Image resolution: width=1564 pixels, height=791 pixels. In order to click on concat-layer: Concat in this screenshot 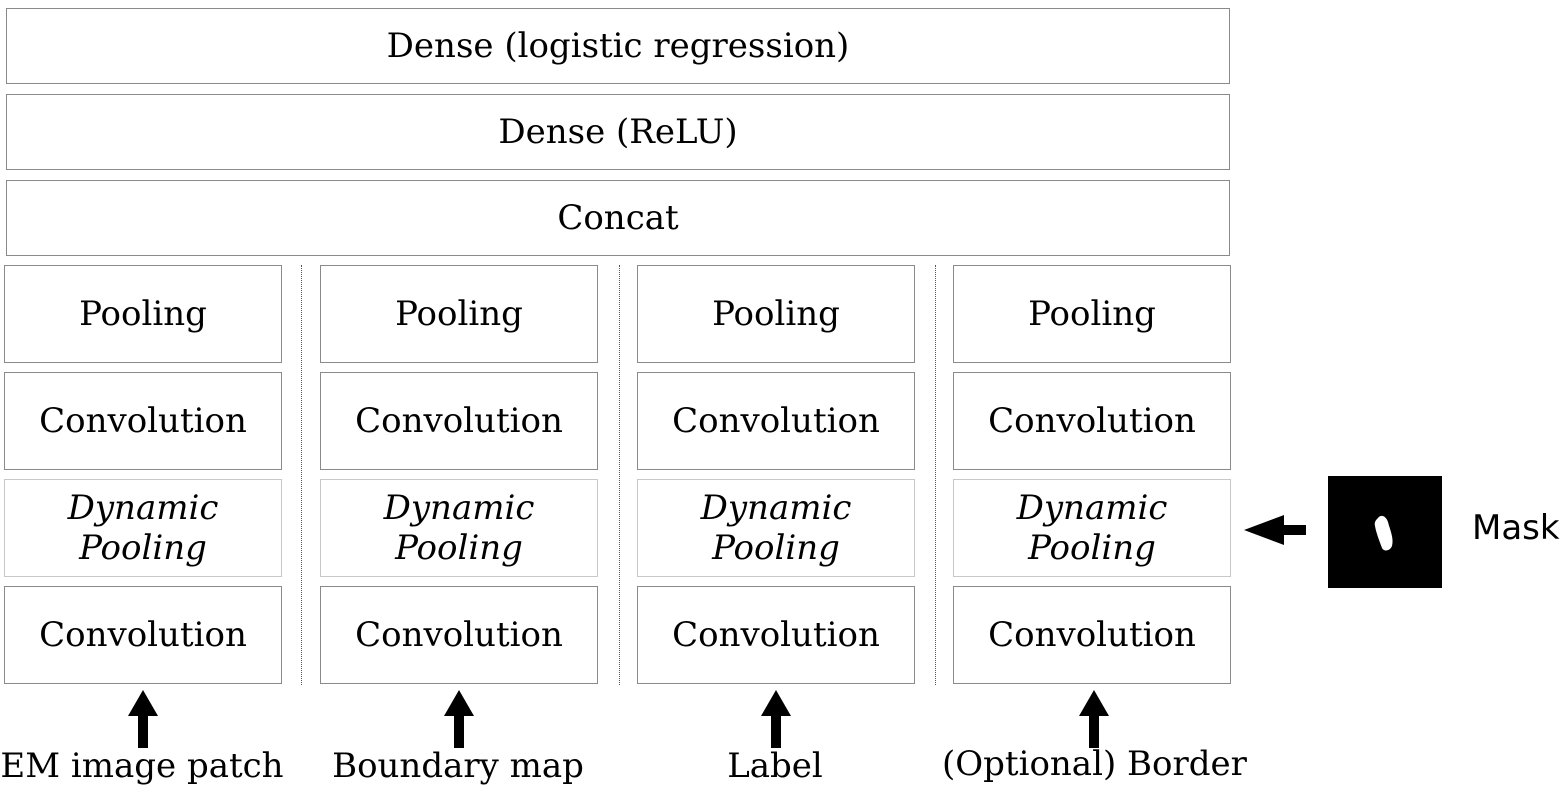, I will do `click(618, 218)`.